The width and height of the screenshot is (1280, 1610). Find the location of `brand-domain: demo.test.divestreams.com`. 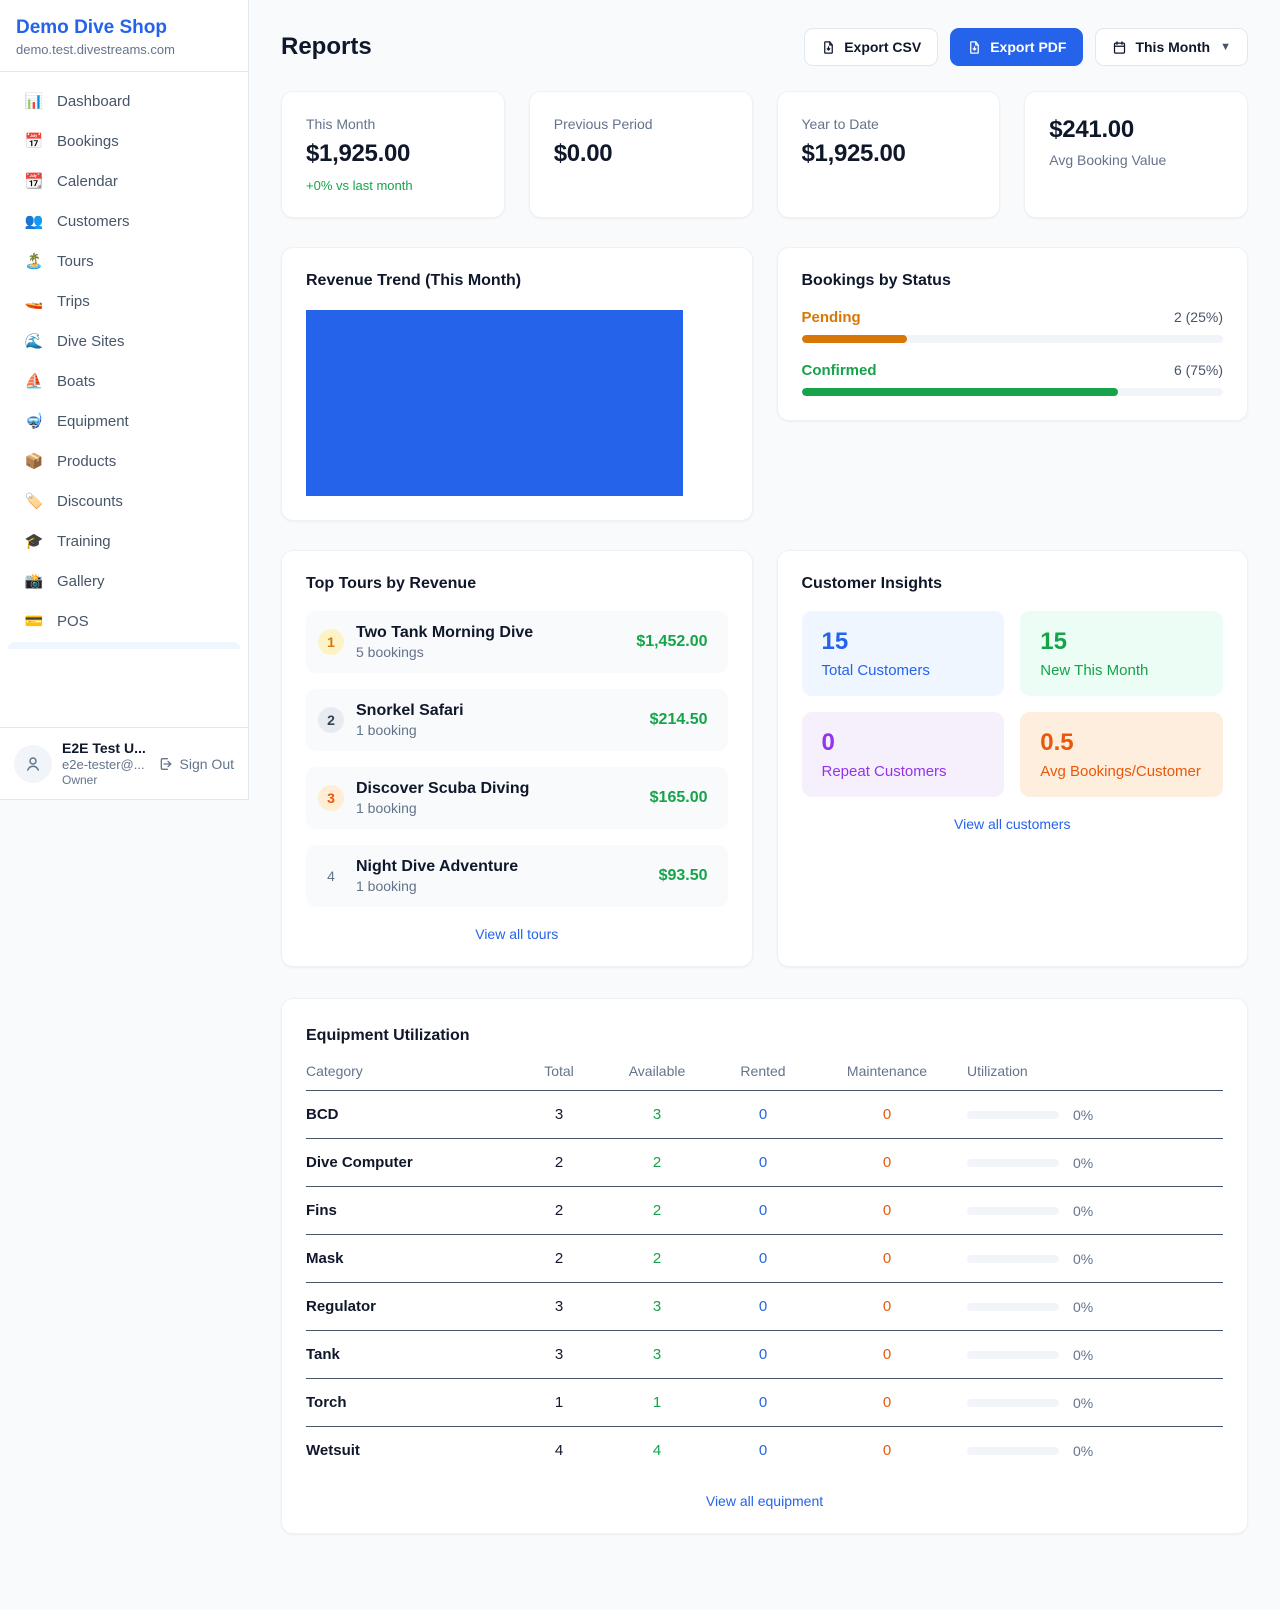

brand-domain: demo.test.divestreams.com is located at coordinates (95, 49).